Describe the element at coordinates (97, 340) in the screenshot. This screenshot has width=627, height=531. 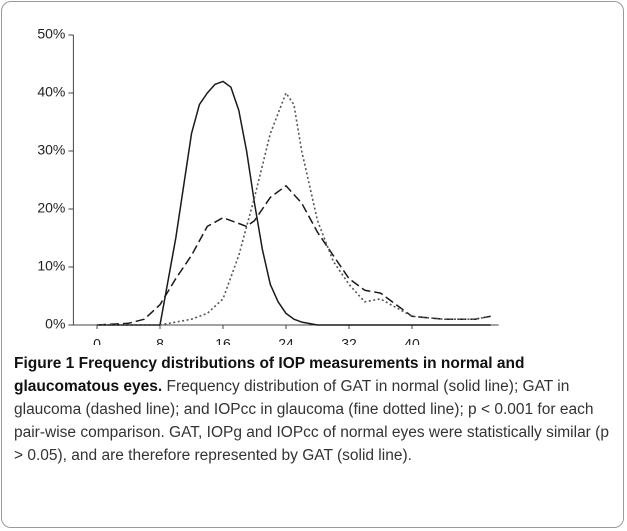
I see `x-tick-label: 0` at that location.